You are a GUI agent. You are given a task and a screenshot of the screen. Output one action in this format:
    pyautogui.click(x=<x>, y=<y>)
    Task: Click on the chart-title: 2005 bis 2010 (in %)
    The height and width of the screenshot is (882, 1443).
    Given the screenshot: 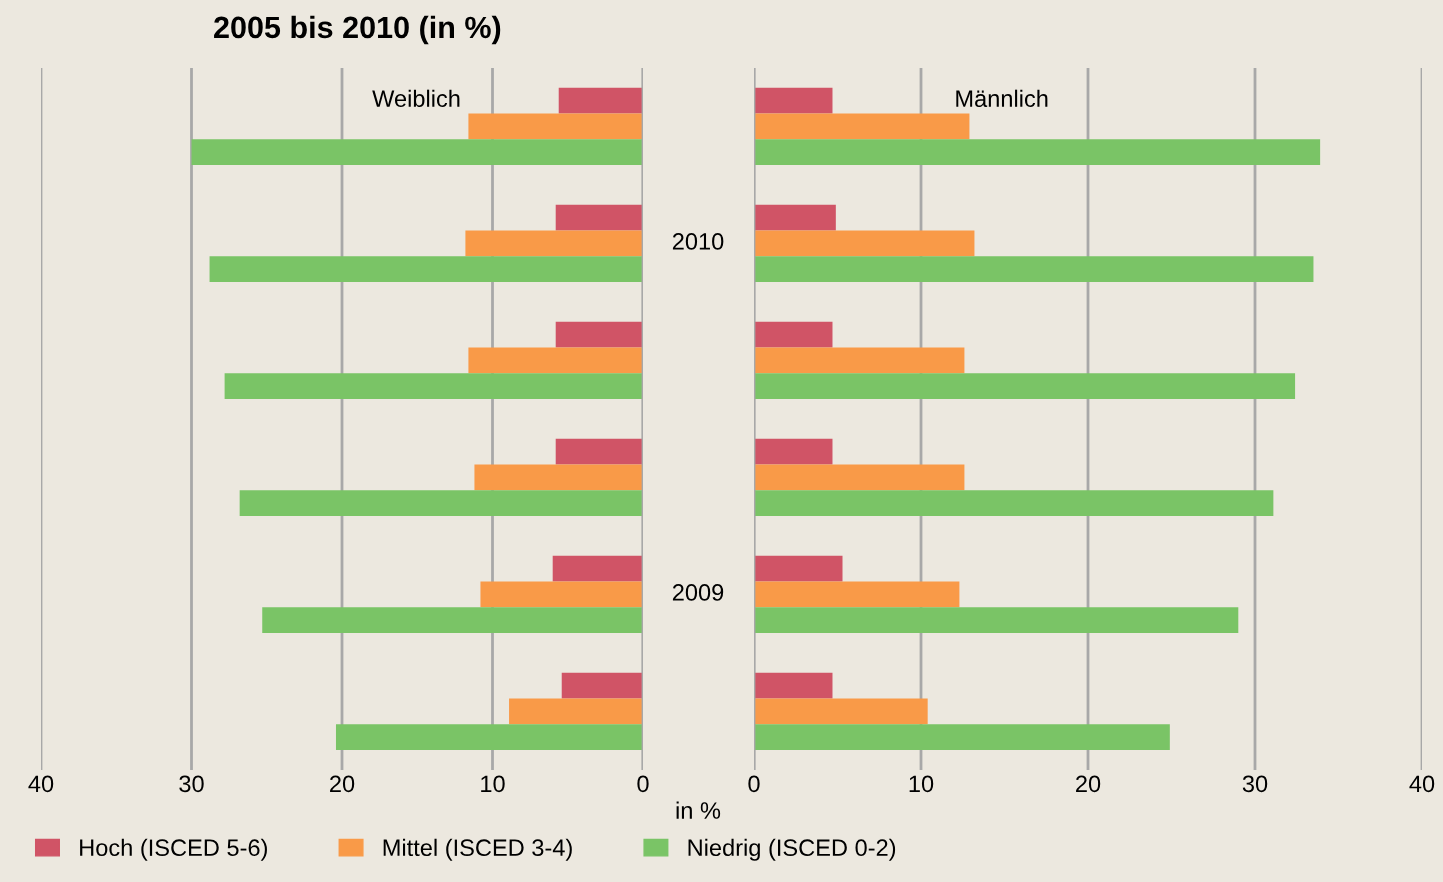 What is the action you would take?
    pyautogui.click(x=357, y=30)
    